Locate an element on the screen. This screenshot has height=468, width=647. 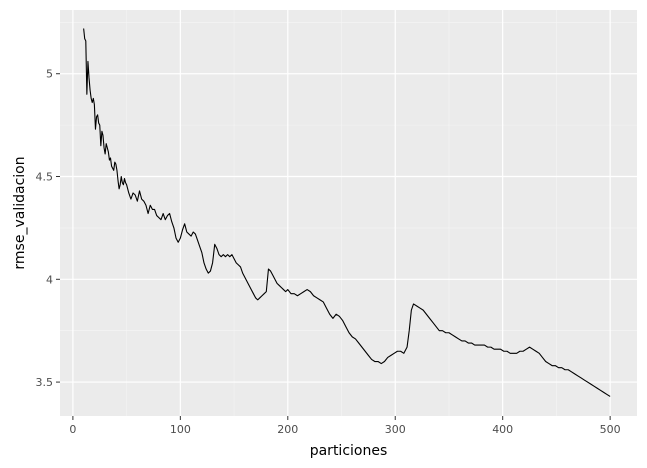
y-tick-label: 5 is located at coordinates (49, 74).